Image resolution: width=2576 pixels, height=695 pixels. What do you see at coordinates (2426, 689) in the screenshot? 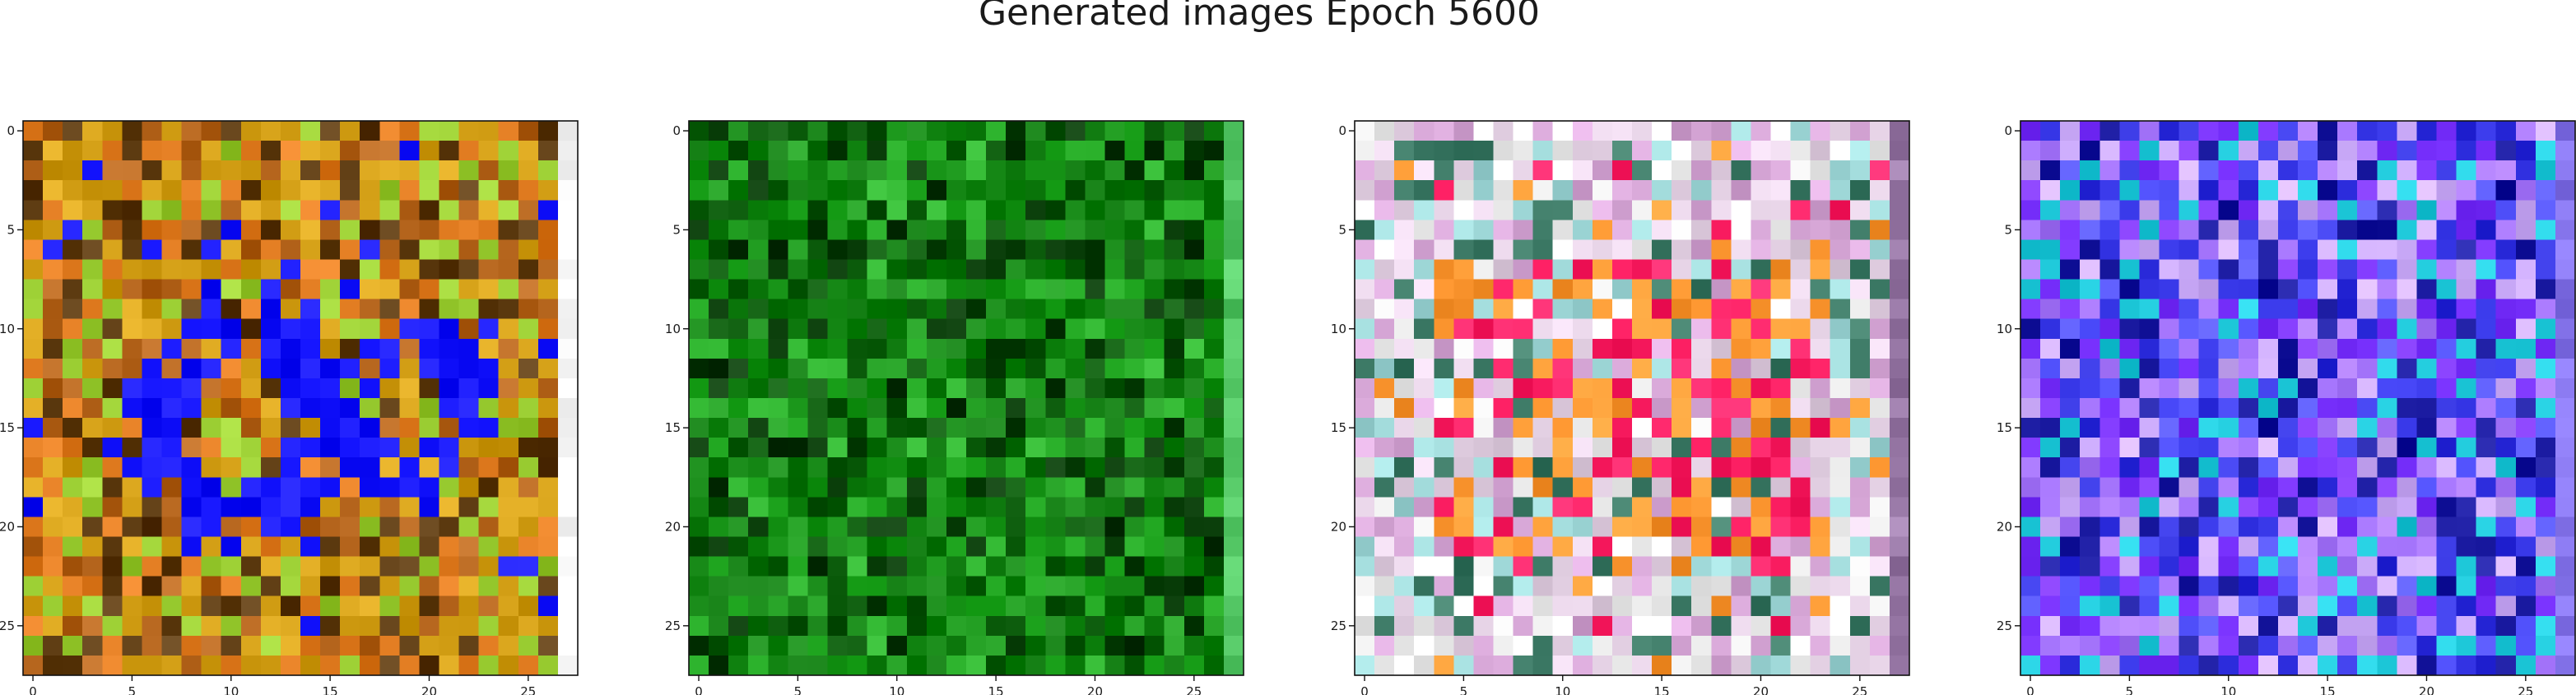
I see `x-tick-label: 20` at bounding box center [2426, 689].